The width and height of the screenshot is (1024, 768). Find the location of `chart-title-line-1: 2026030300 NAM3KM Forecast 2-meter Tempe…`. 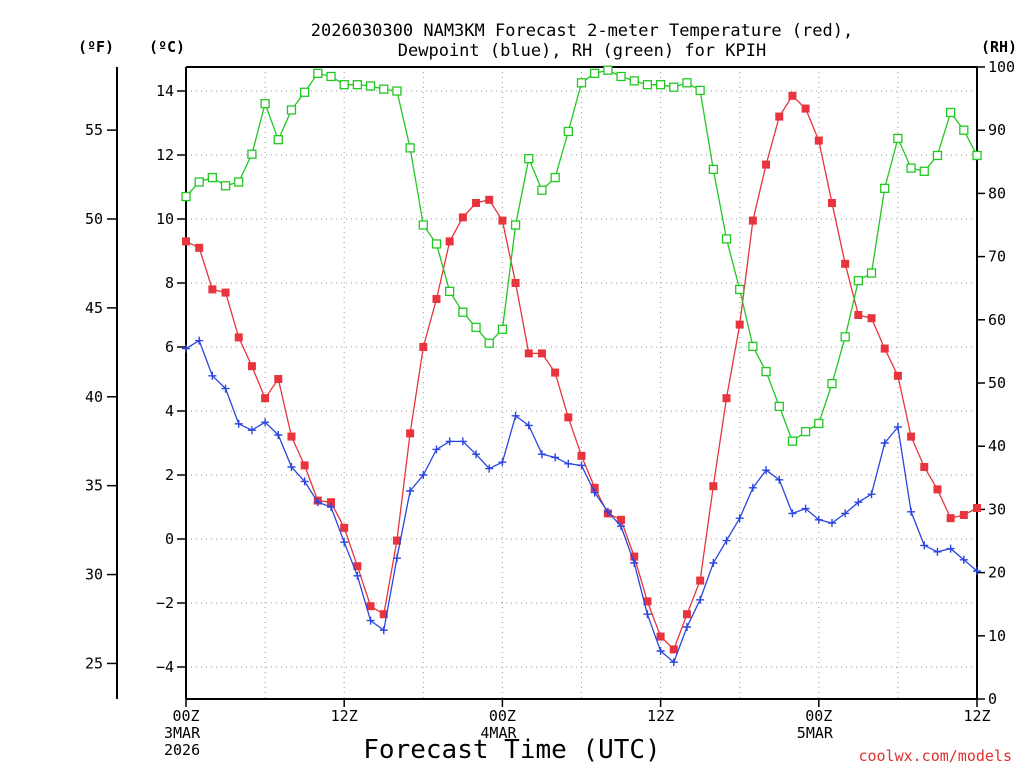

chart-title-line-1: 2026030300 NAM3KM Forecast 2-meter Tempe… is located at coordinates (582, 31).